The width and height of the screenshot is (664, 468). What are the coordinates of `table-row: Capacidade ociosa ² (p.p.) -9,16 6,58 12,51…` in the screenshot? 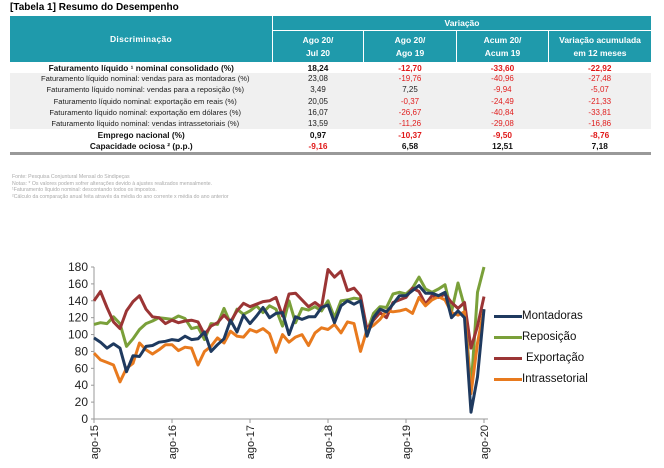 It's located at (330, 147).